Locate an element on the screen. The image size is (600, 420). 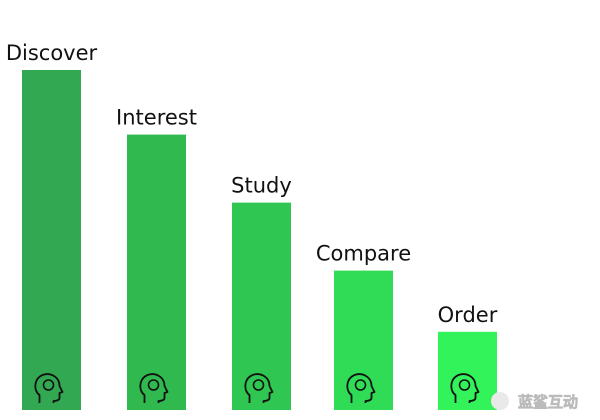
watermark-icon is located at coordinates (500, 401).